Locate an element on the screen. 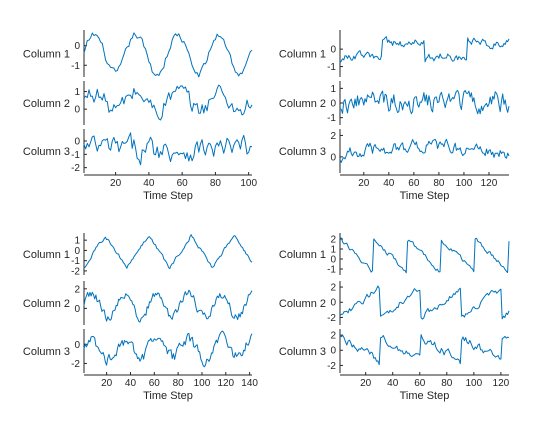 This screenshot has width=560, height=425. x-axis: 20 40 60 80 100 120 140 Time Step is located at coordinates (171, 387).